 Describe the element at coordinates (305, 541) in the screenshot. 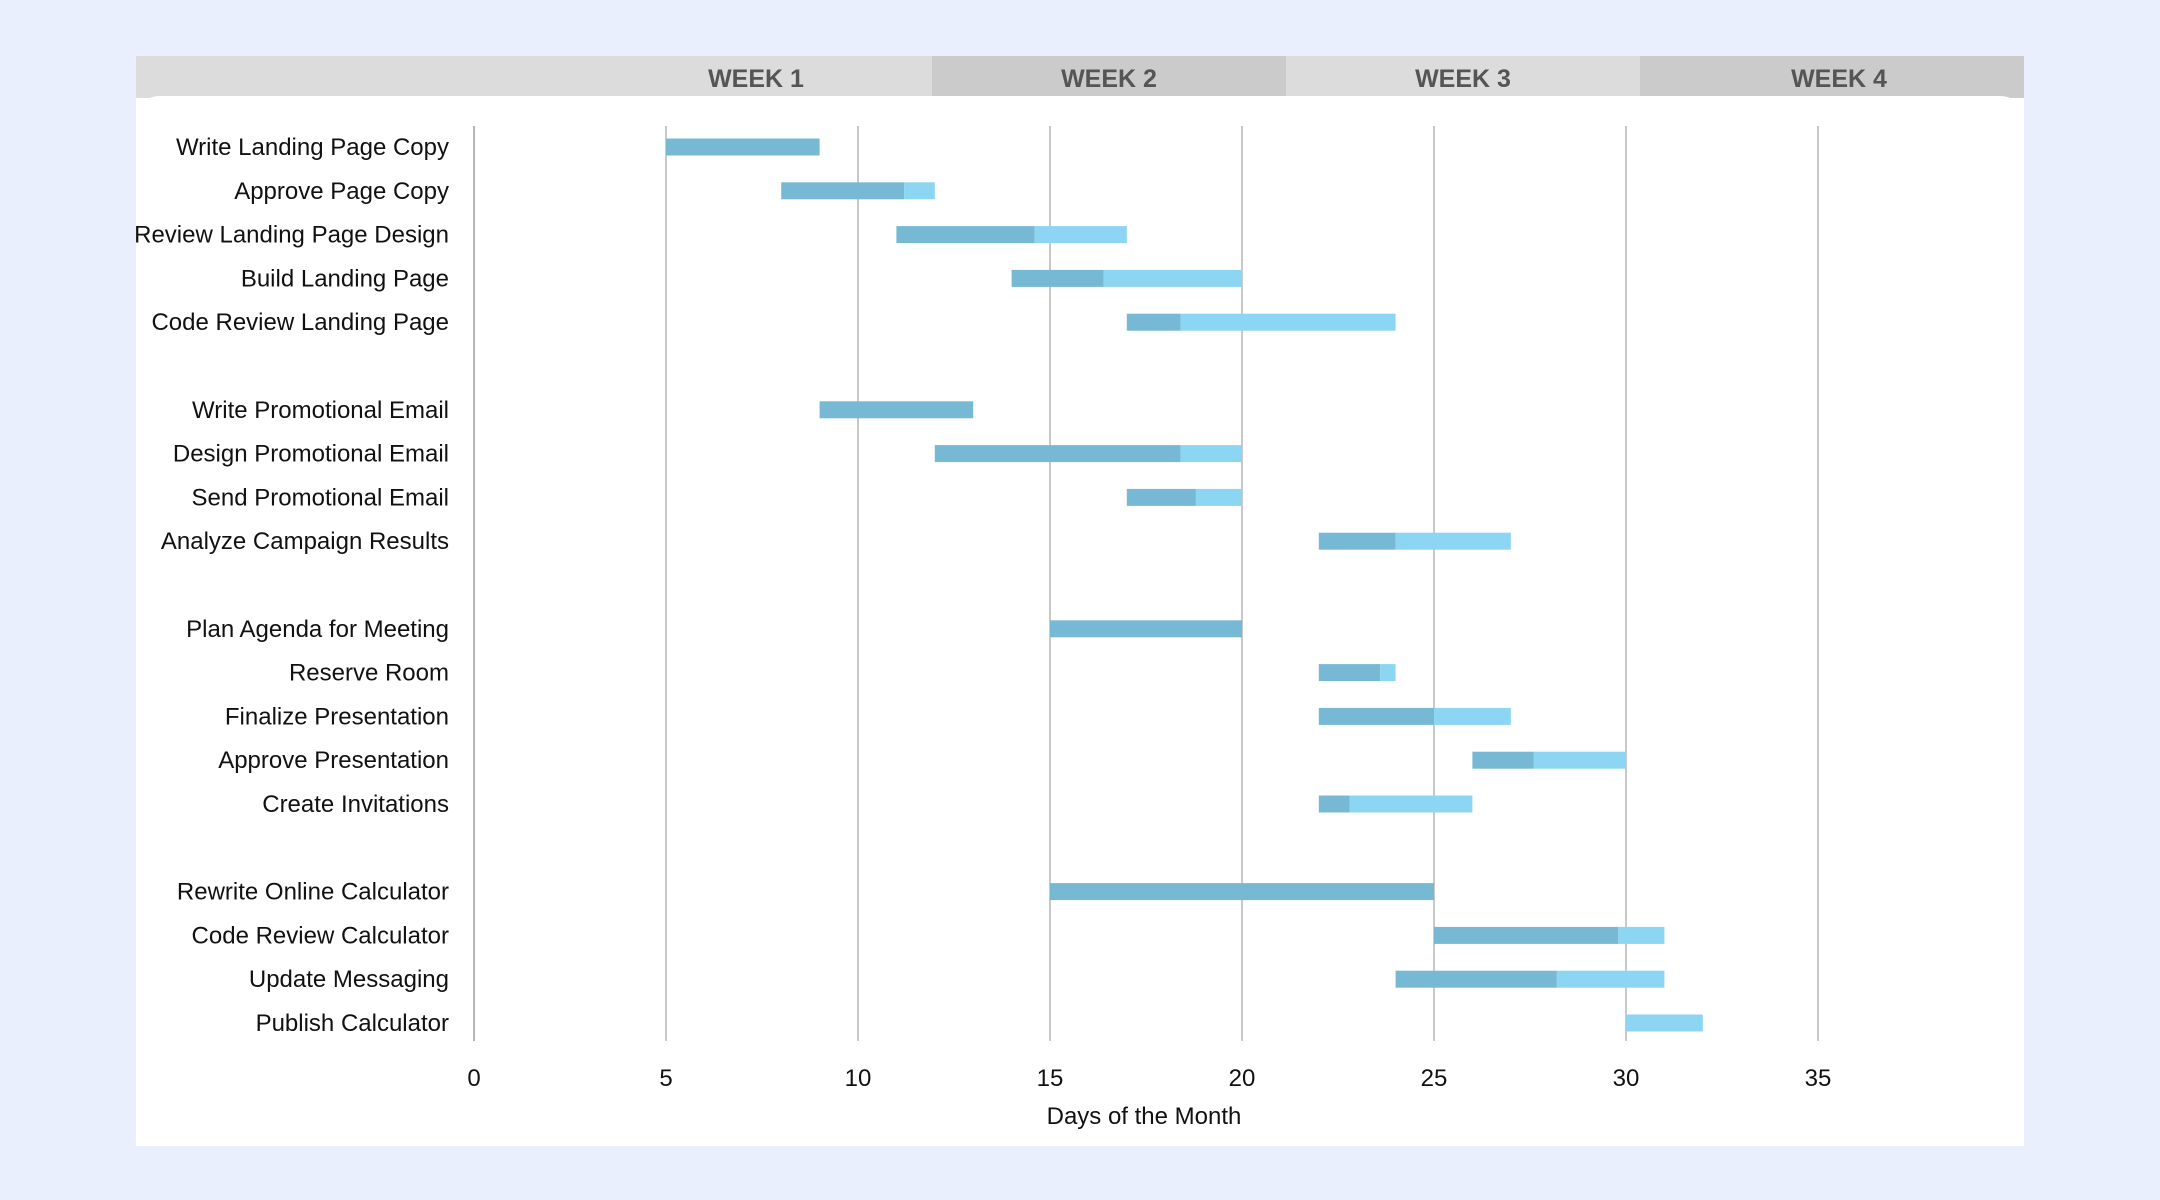

I see `task-label: Analyze Campaign Results` at that location.